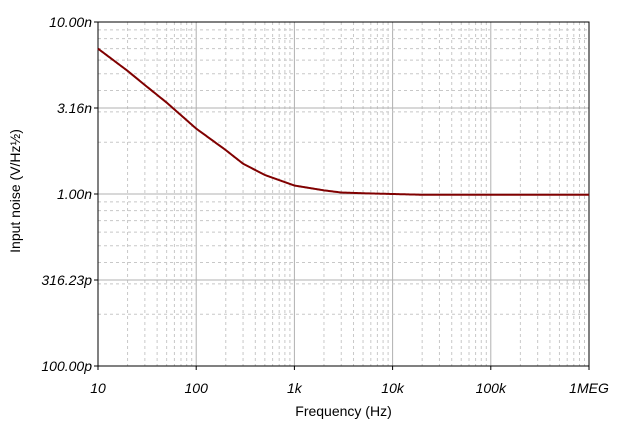 The height and width of the screenshot is (432, 627). Describe the element at coordinates (393, 388) in the screenshot. I see `x-tick-label: 10k` at that location.